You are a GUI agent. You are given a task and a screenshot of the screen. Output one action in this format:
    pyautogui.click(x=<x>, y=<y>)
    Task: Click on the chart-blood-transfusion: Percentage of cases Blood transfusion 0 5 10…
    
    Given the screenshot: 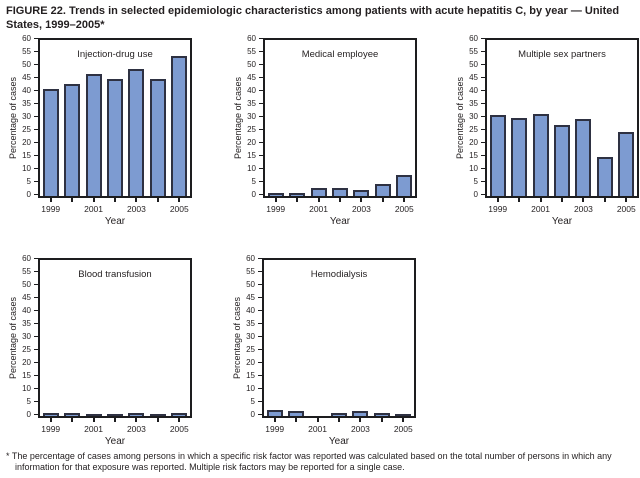 What is the action you would take?
    pyautogui.click(x=108, y=354)
    